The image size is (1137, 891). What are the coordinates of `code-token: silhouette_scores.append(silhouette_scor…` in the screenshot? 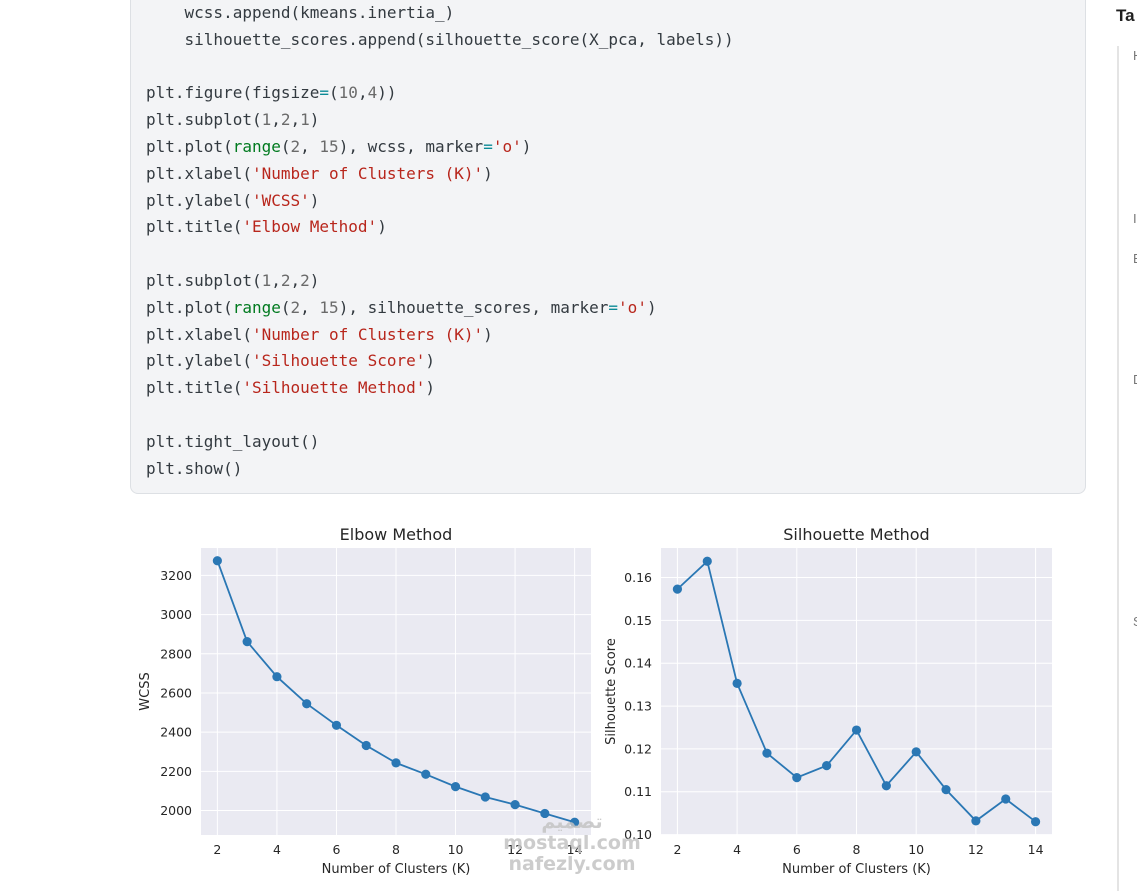 It's located at (440, 39).